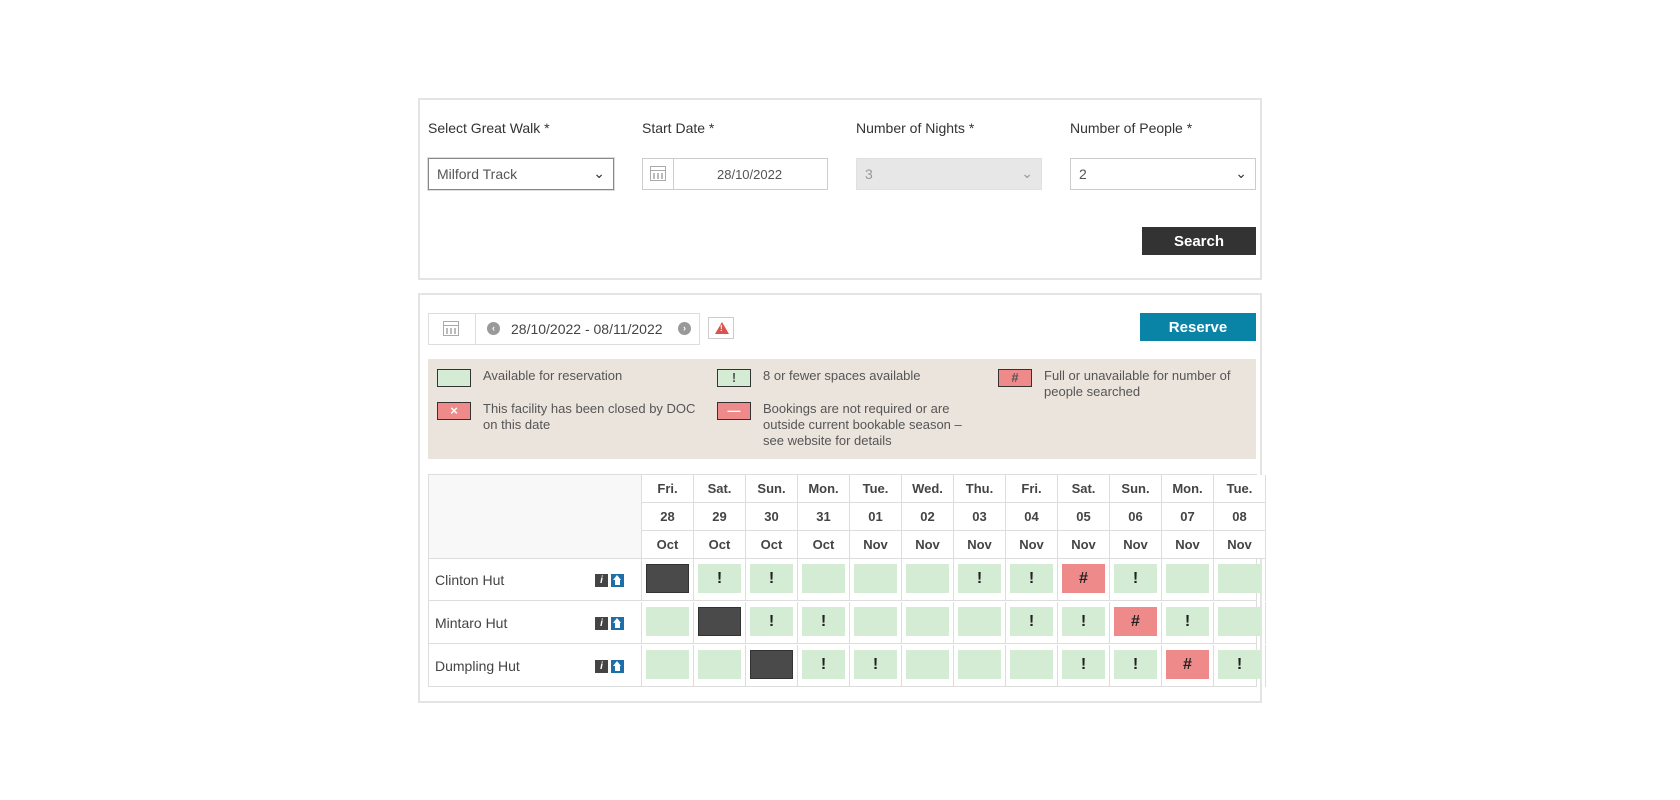 This screenshot has width=1680, height=800. What do you see at coordinates (1198, 327) in the screenshot?
I see `reserve-button: Reserve` at bounding box center [1198, 327].